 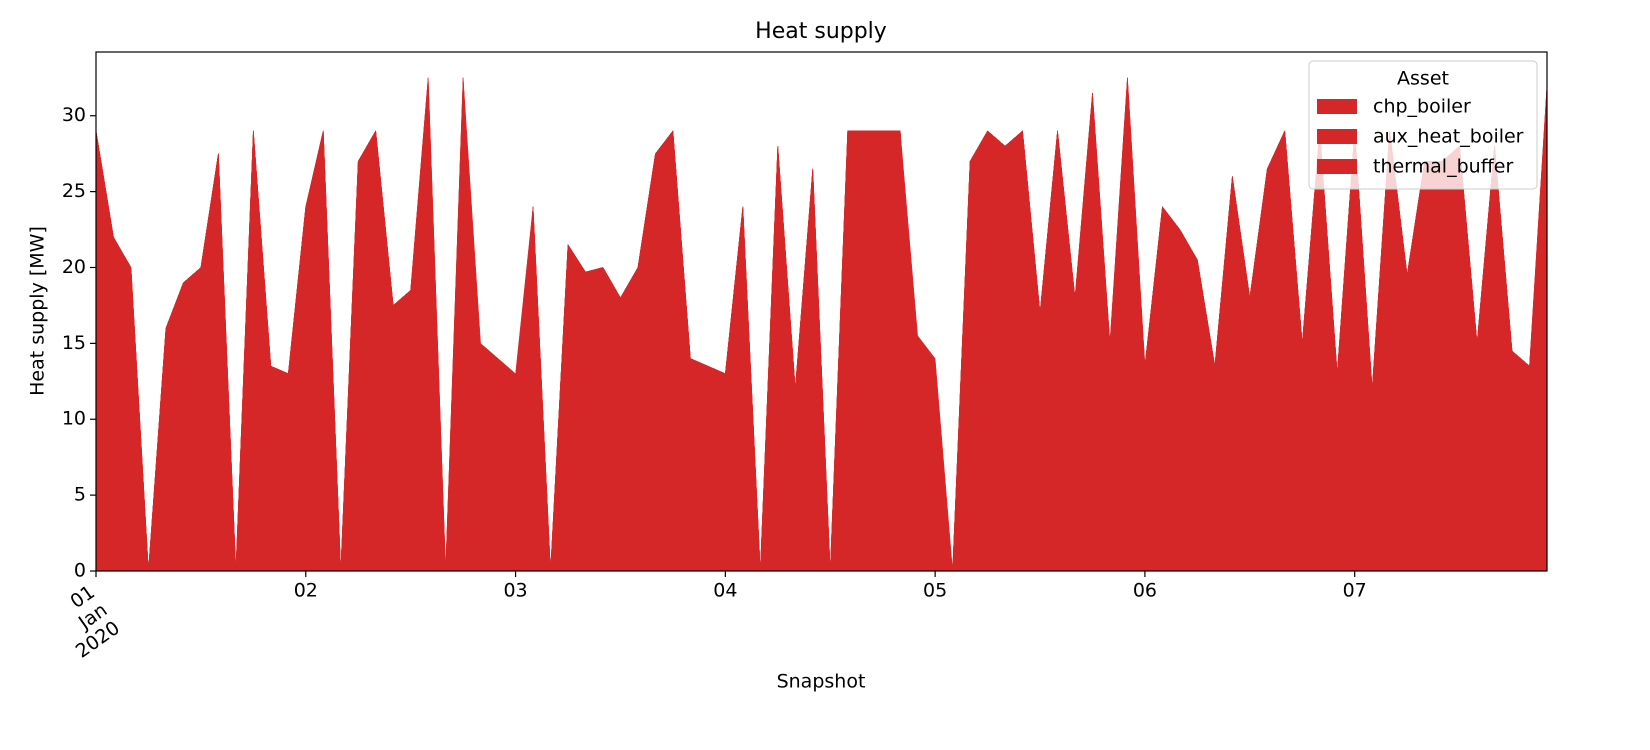 I want to click on y-tick-label: 25, so click(x=74, y=191).